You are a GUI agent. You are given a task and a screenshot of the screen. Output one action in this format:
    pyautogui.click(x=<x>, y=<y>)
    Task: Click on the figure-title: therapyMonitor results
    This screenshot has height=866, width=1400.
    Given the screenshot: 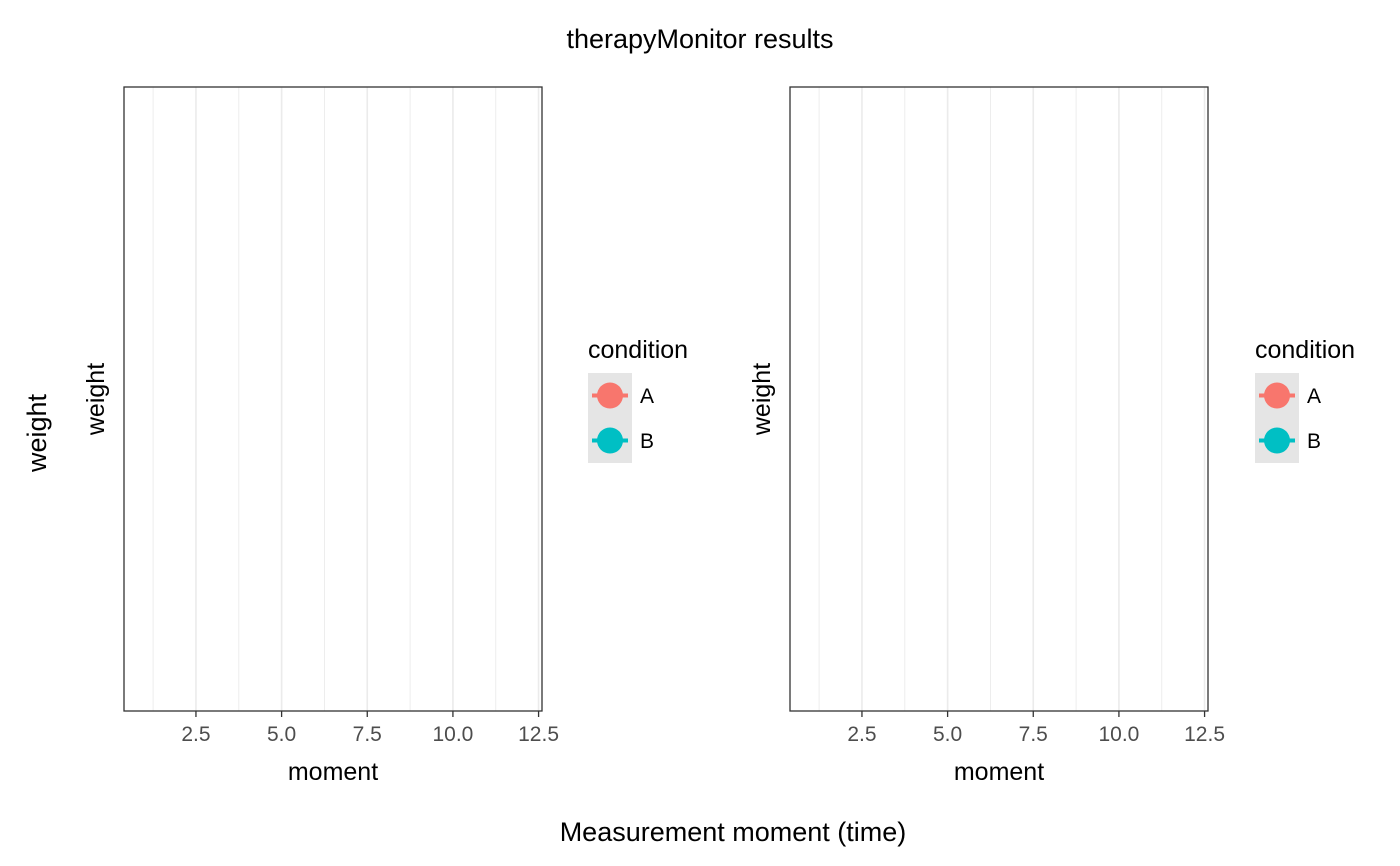 What is the action you would take?
    pyautogui.click(x=699, y=39)
    